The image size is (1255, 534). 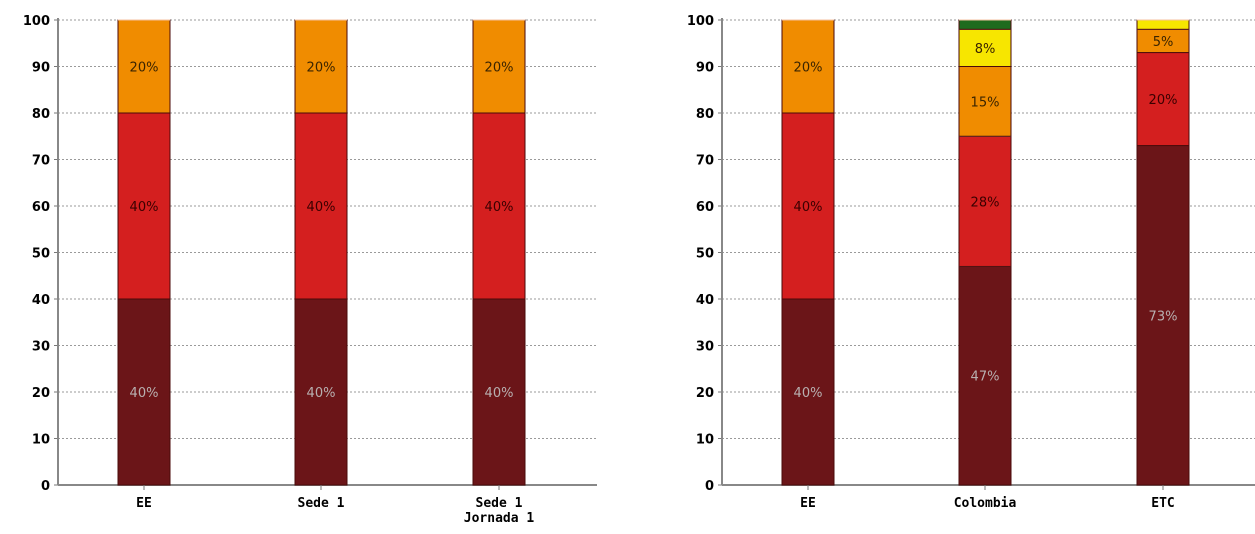 I want to click on x-tick-label: Colombia, so click(x=985, y=503).